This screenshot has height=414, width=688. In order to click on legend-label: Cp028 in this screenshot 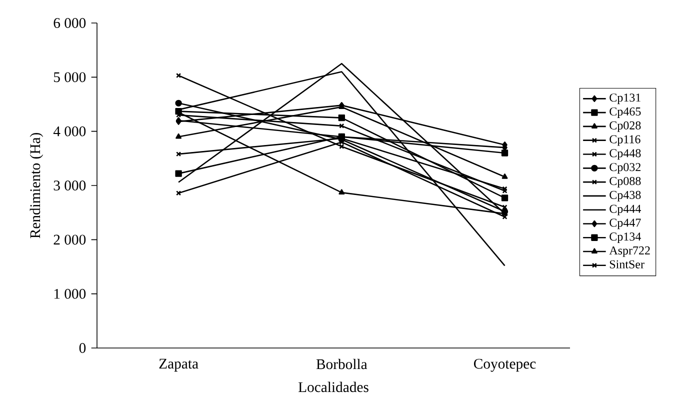, I will do `click(625, 126)`.